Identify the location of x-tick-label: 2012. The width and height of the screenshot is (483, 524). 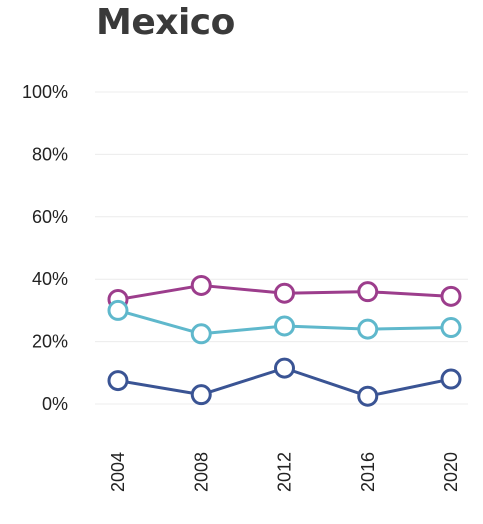
(285, 472).